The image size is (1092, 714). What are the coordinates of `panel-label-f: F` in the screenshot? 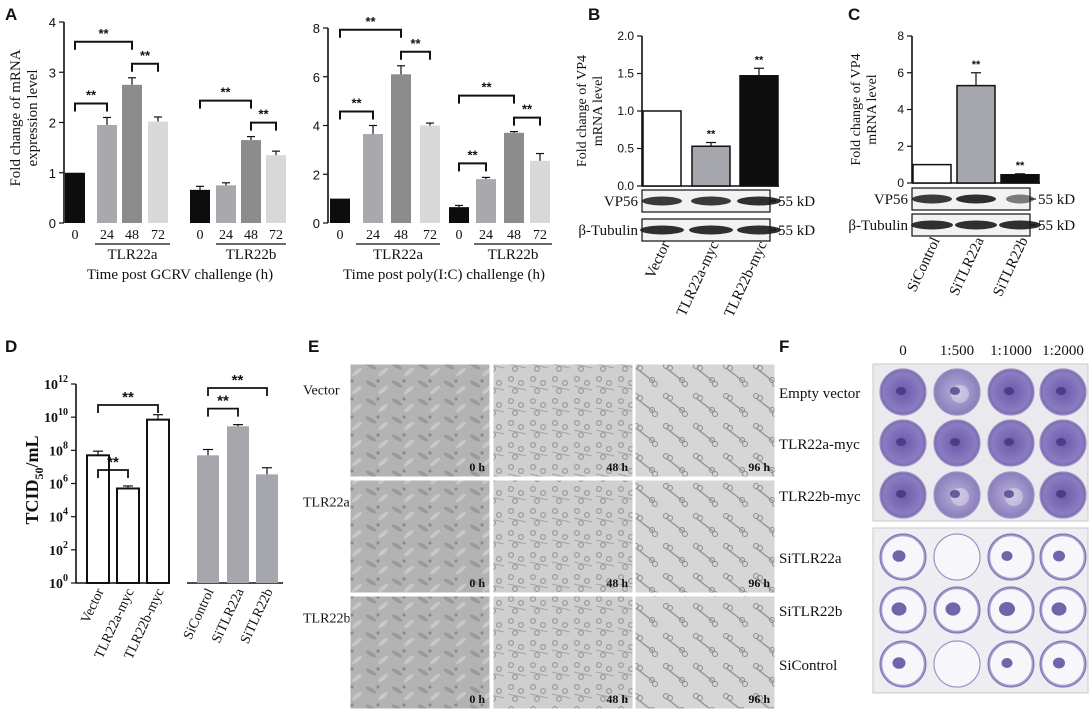 It's located at (784, 346).